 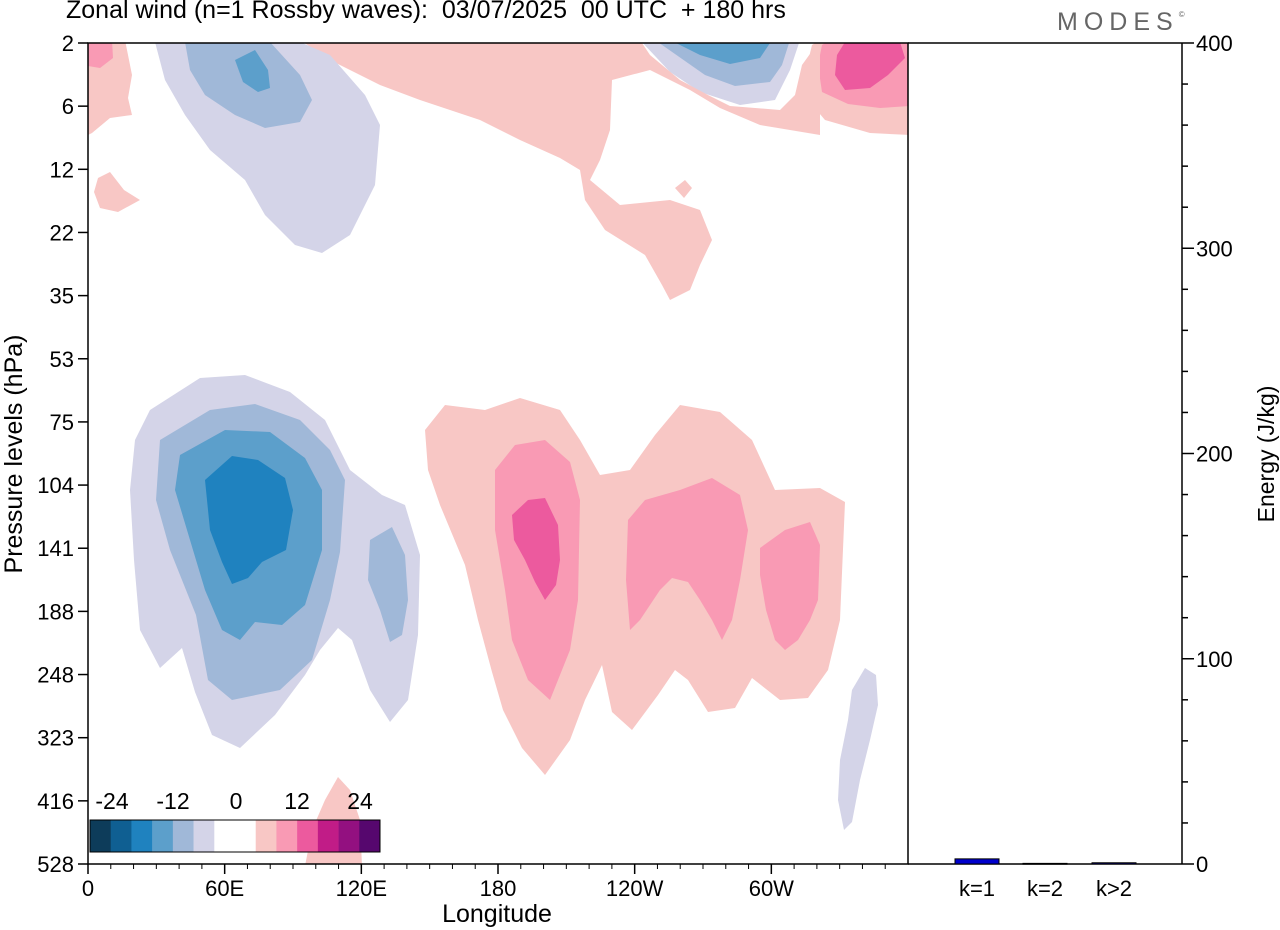 What do you see at coordinates (62, 296) in the screenshot?
I see `y-tick-label: 35` at bounding box center [62, 296].